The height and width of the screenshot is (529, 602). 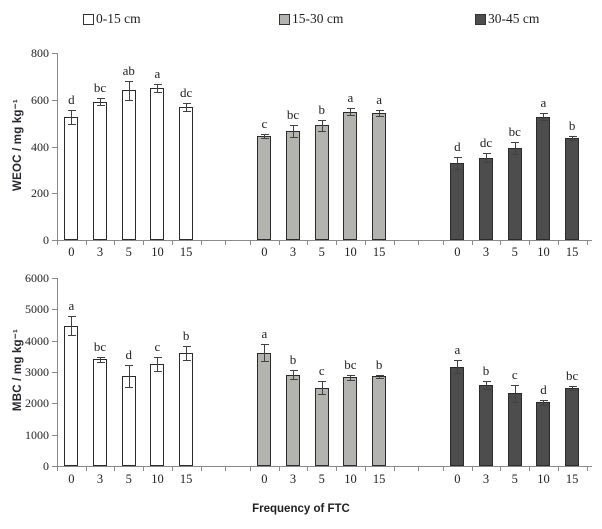 I want to click on bar-weoc-30-45cm-ftc10, so click(x=543, y=178).